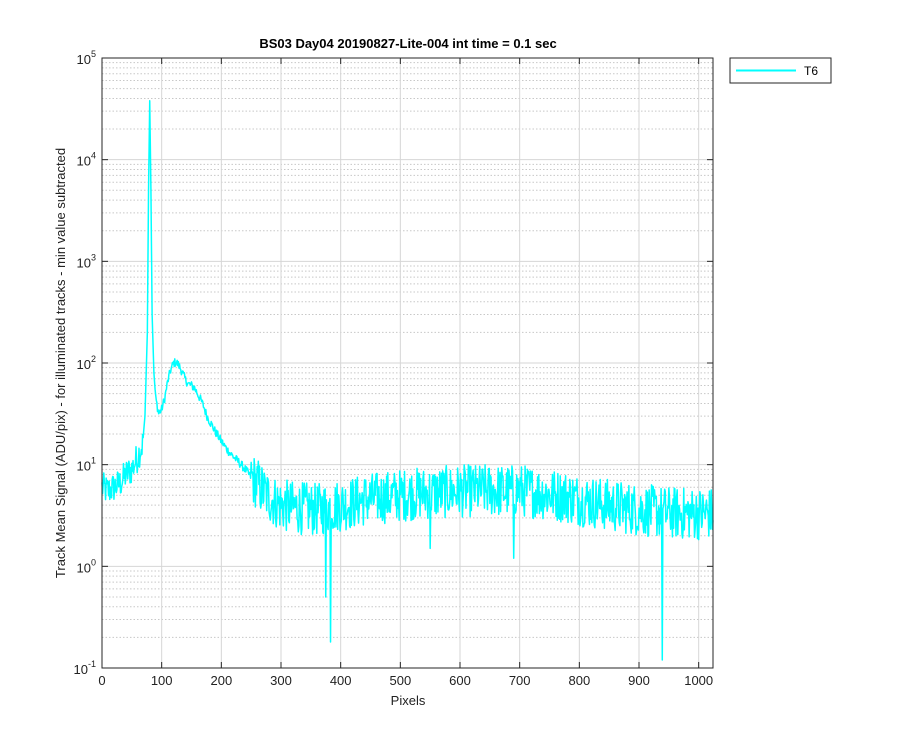 Image resolution: width=900 pixels, height=750 pixels. What do you see at coordinates (86, 465) in the screenshot?
I see `y-tick-label: 10¹` at bounding box center [86, 465].